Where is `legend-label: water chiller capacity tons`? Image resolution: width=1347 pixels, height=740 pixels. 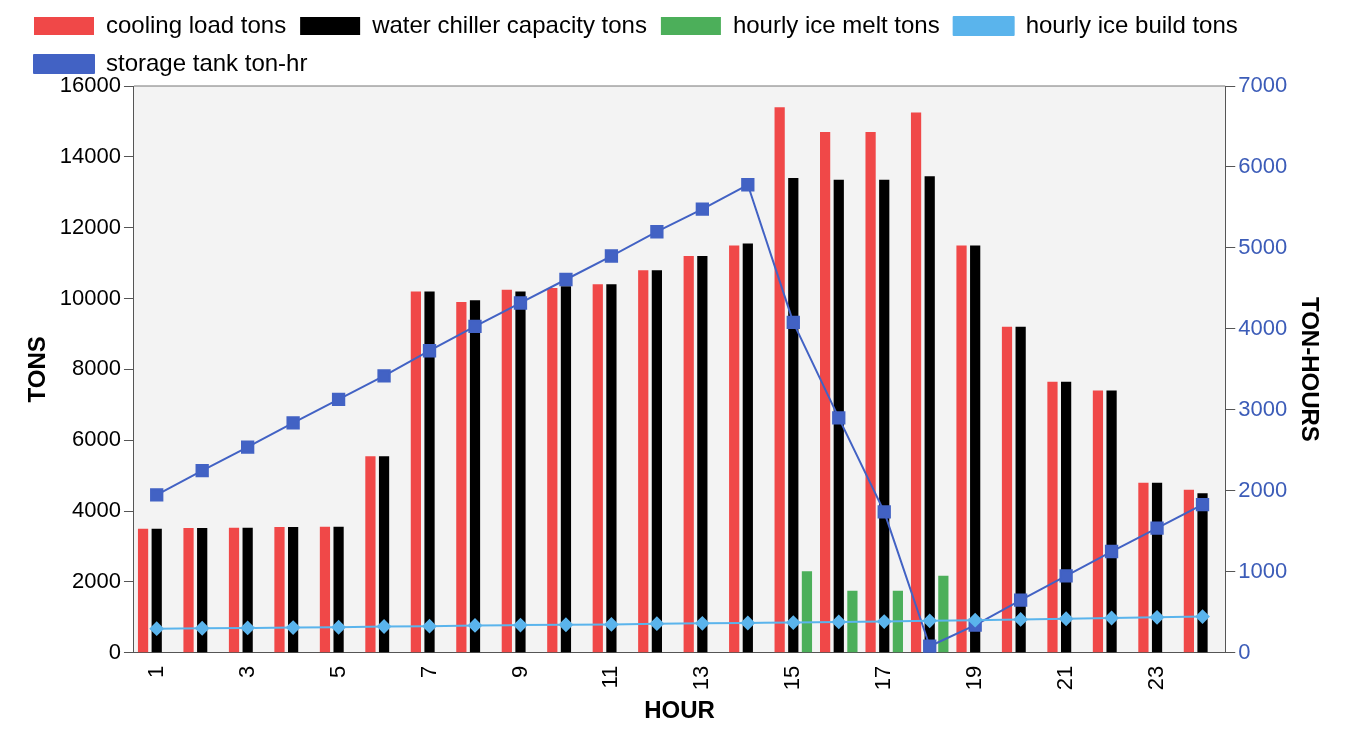 legend-label: water chiller capacity tons is located at coordinates (509, 24).